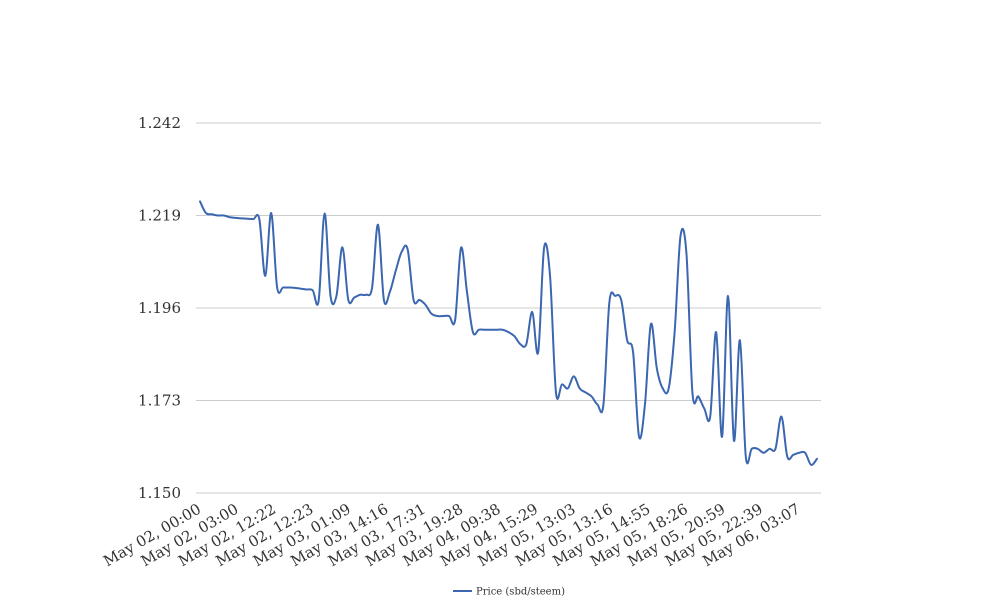 This screenshot has width=1008, height=616. I want to click on y-tick-label: 1.242, so click(159, 123).